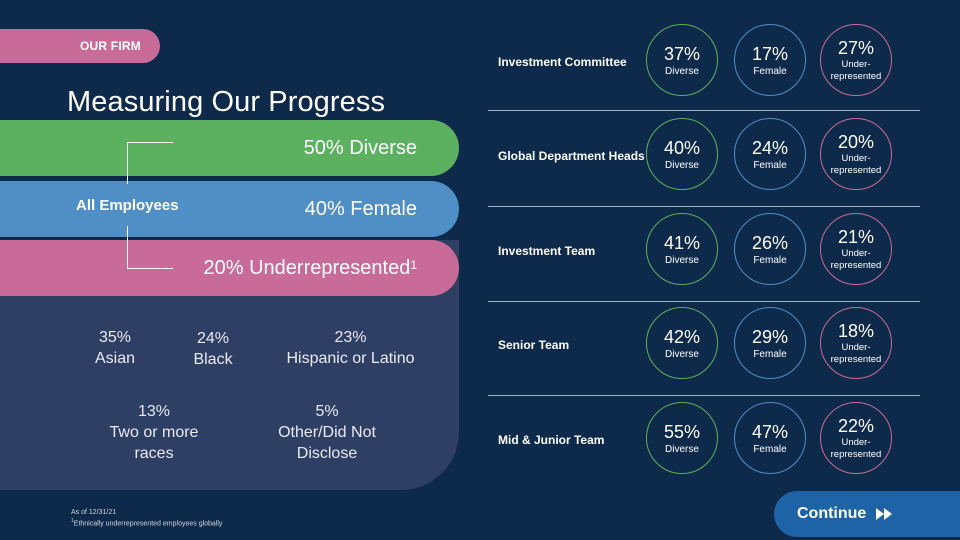 The height and width of the screenshot is (540, 960). What do you see at coordinates (682, 242) in the screenshot?
I see `diverse-pct: 41%` at bounding box center [682, 242].